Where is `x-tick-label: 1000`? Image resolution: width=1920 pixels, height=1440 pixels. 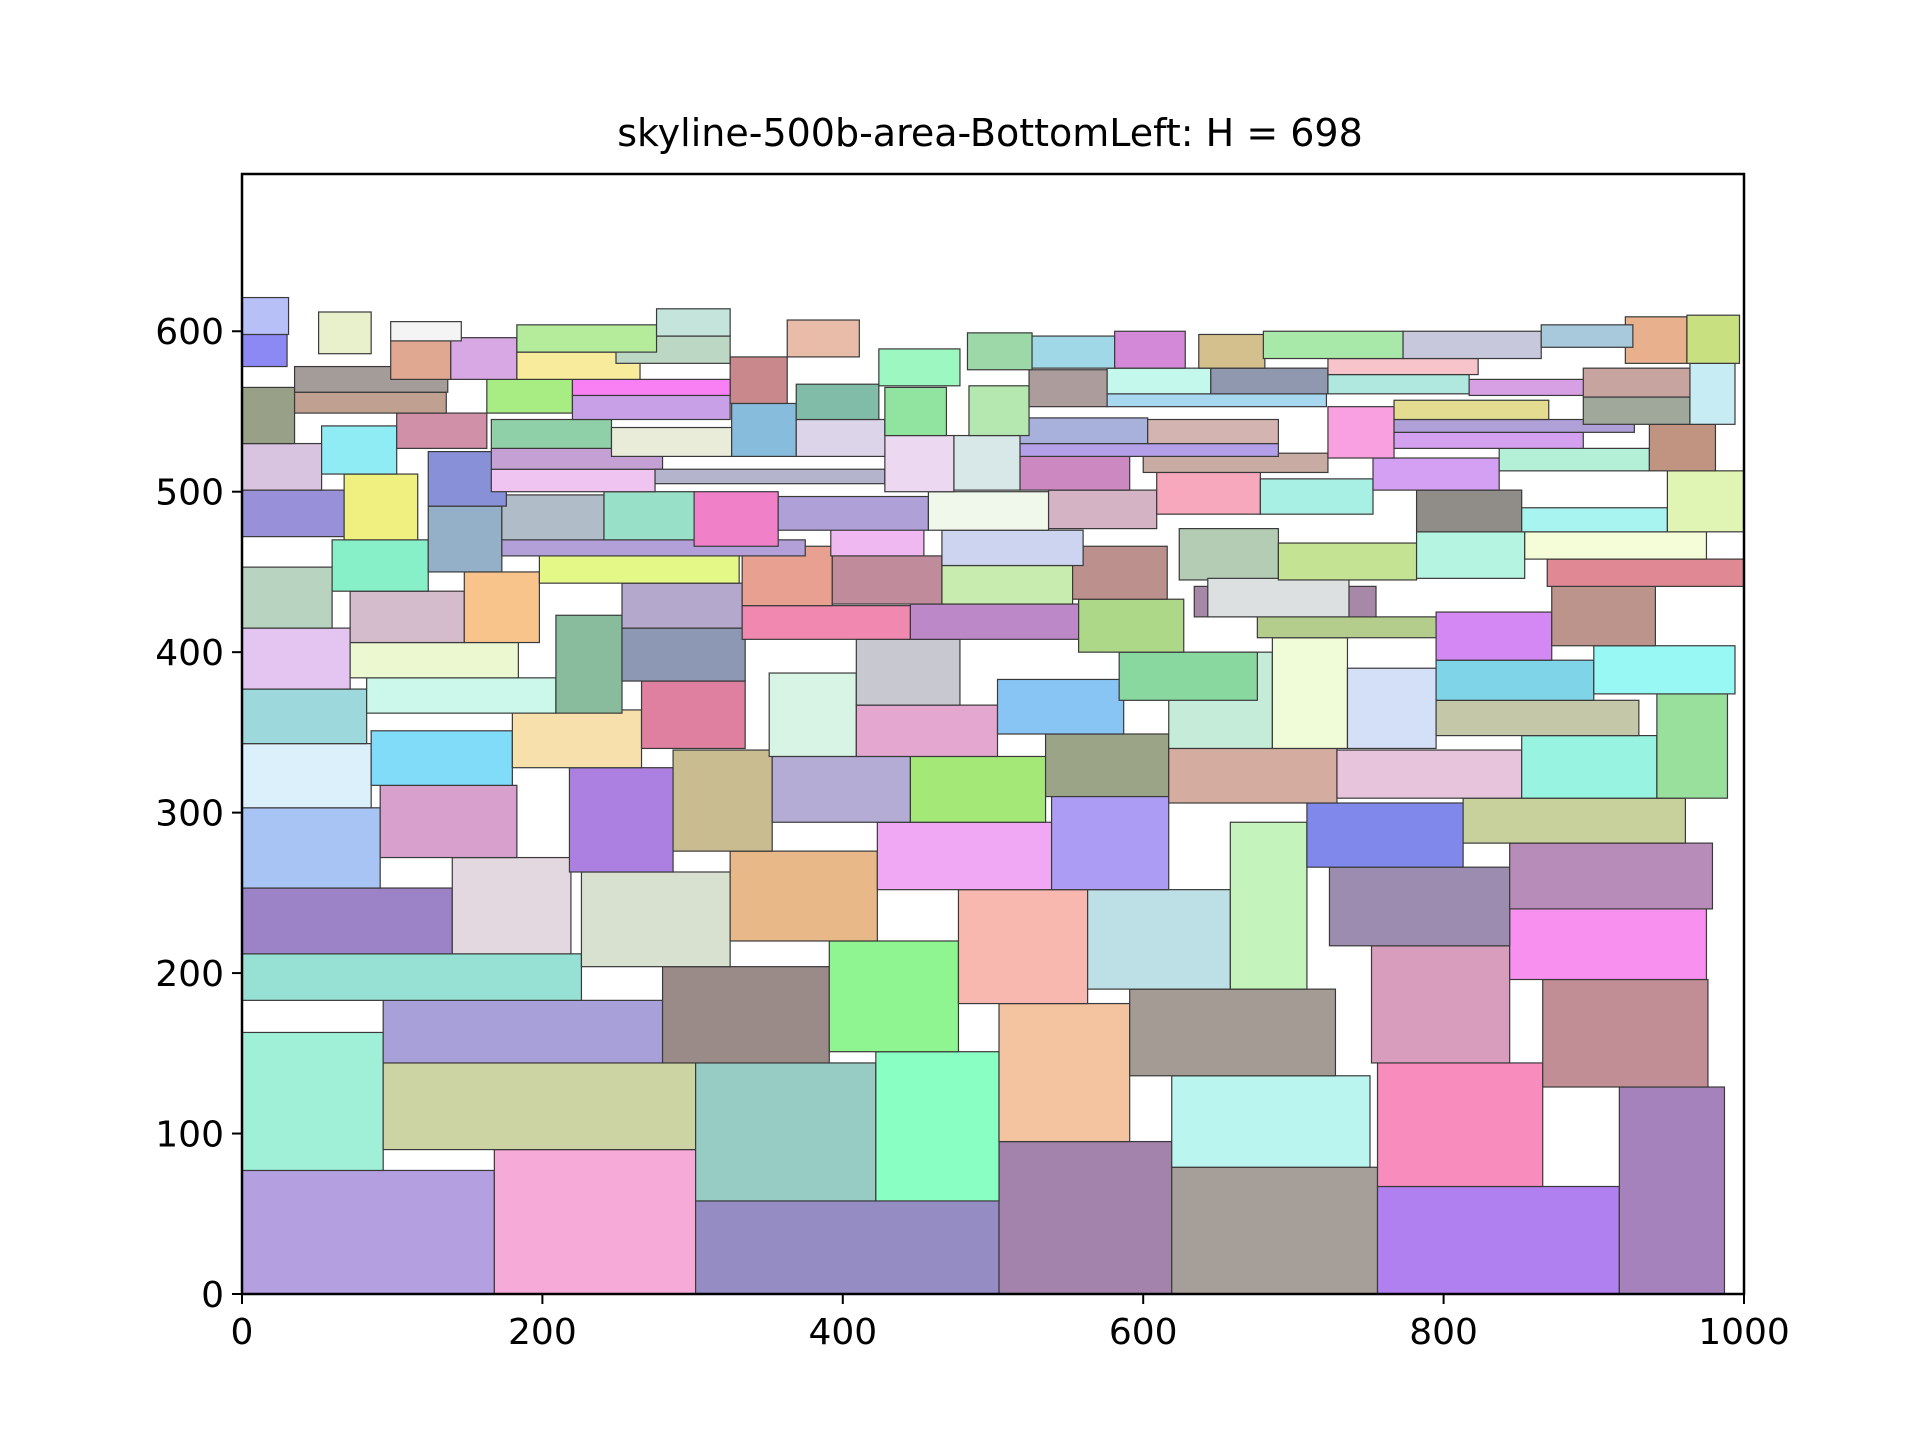 x-tick-label: 1000 is located at coordinates (1744, 1332).